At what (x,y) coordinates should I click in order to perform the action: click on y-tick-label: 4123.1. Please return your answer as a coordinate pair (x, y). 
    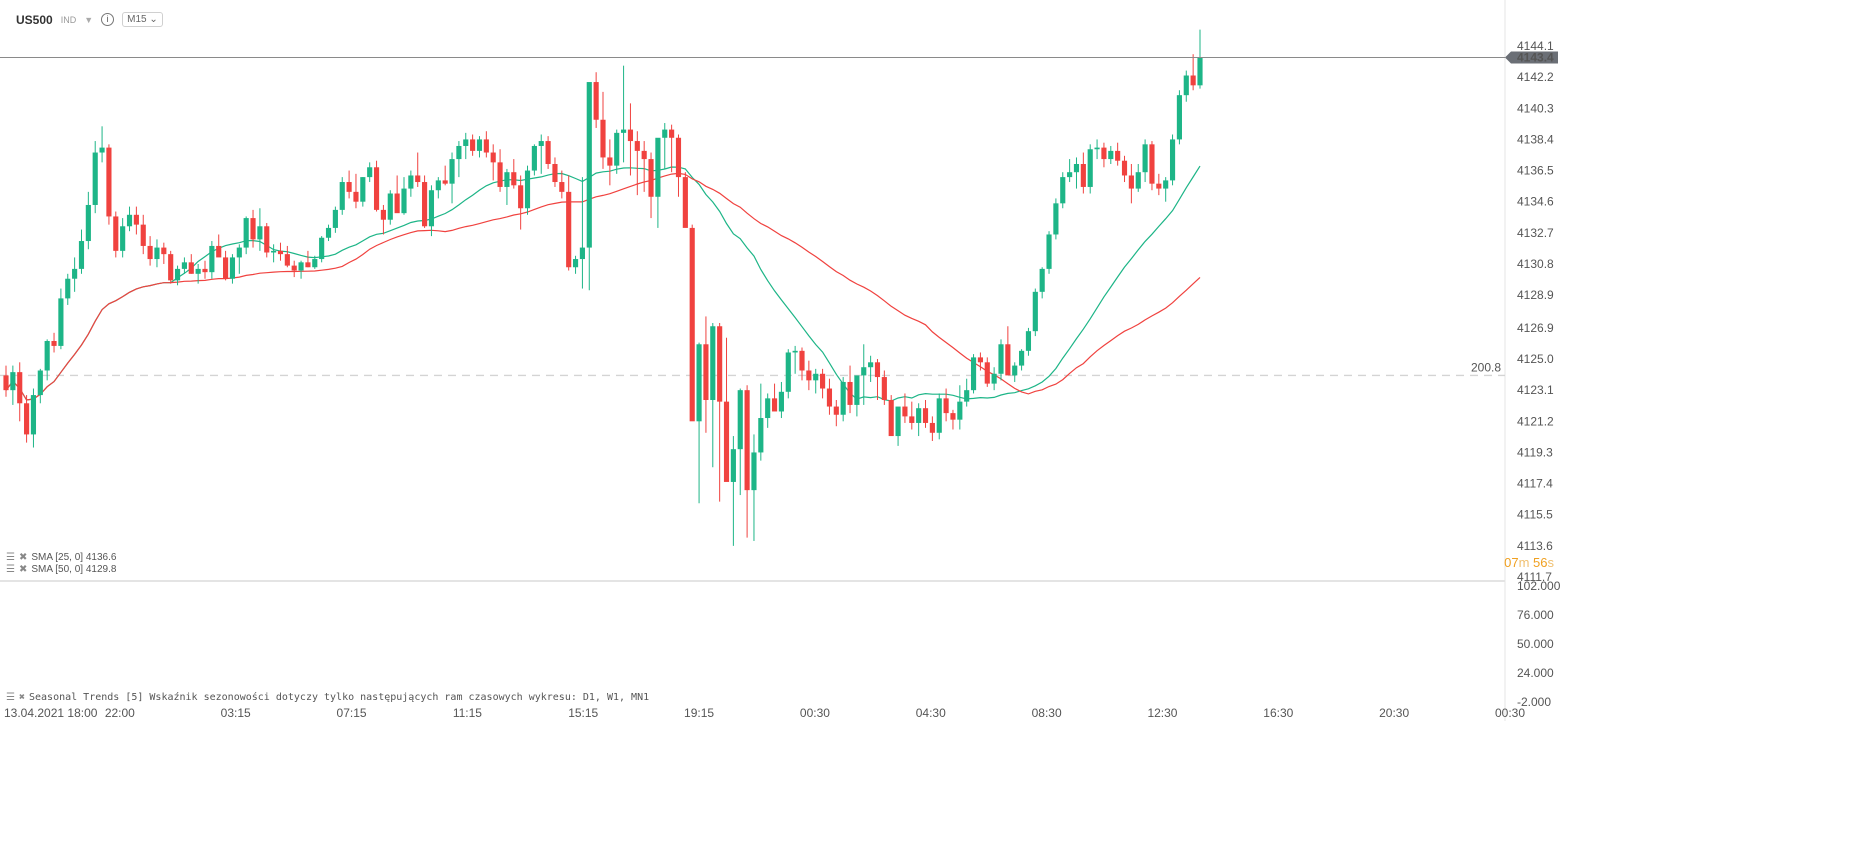
    Looking at the image, I should click on (1535, 390).